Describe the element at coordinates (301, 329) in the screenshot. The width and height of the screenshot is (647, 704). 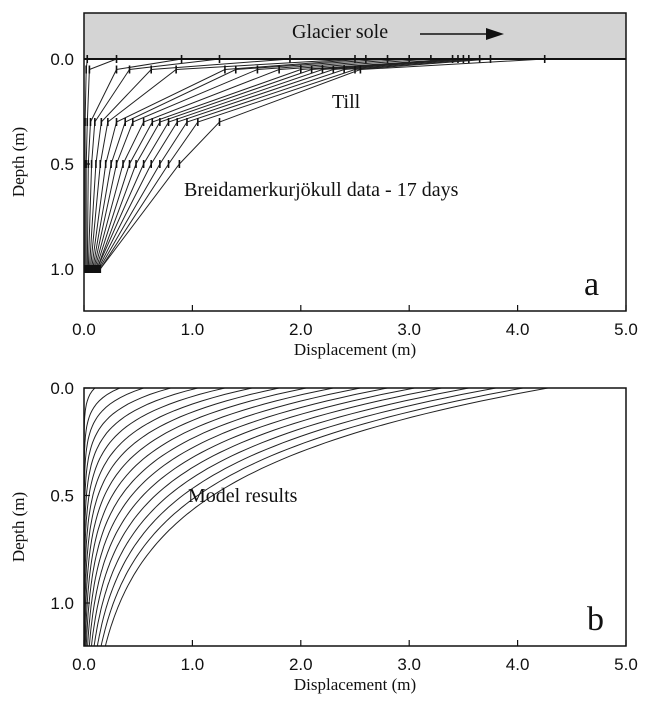
I see `a-x-tick-label: 2.0` at that location.